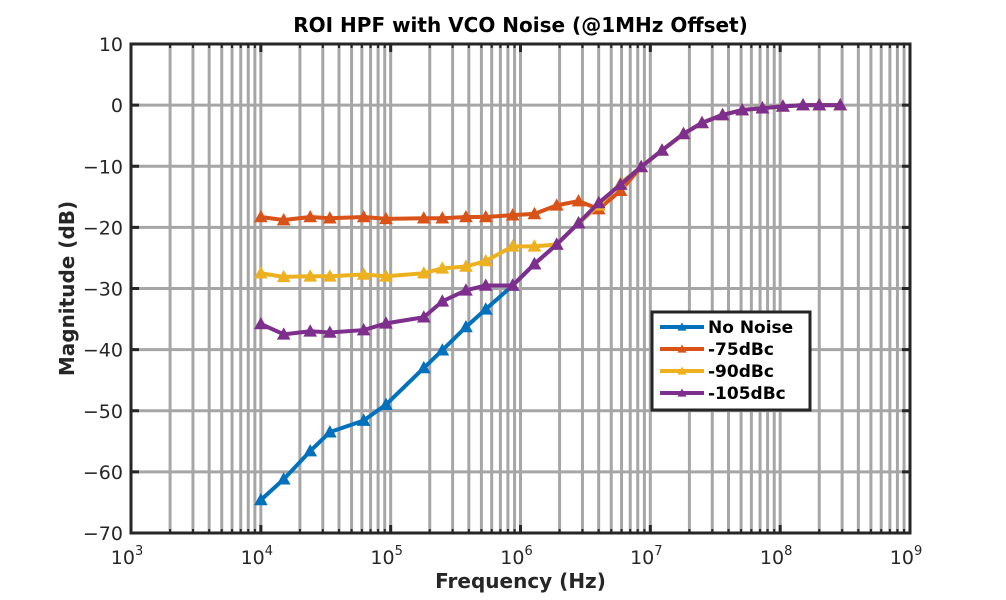 The height and width of the screenshot is (600, 1006). Describe the element at coordinates (750, 328) in the screenshot. I see `legend-label: No Noise` at that location.